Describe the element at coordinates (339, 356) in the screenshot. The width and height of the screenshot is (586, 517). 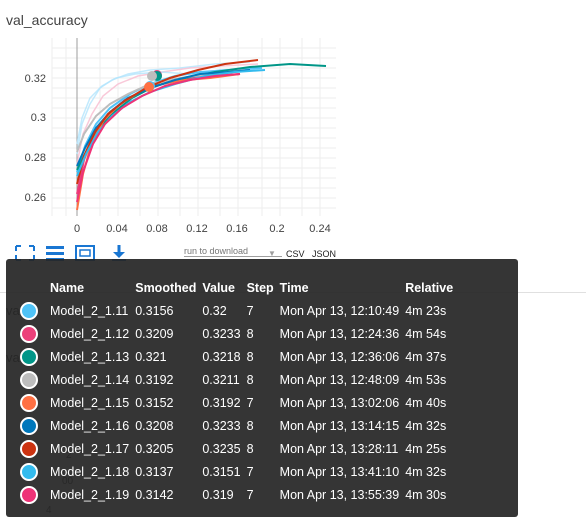
I see `tooltip-cell-time: Mon Apr 13, 12:36:06` at that location.